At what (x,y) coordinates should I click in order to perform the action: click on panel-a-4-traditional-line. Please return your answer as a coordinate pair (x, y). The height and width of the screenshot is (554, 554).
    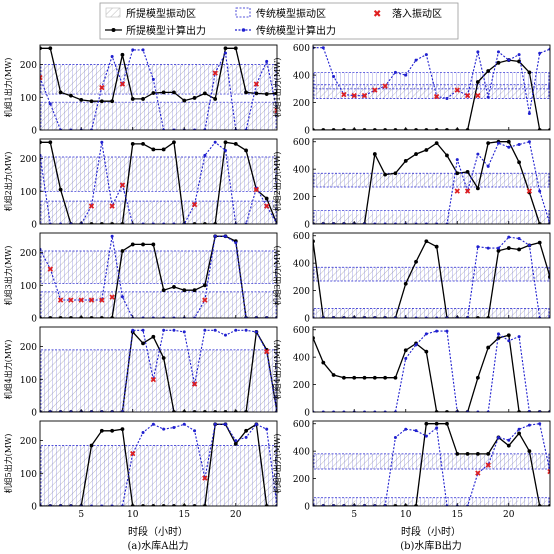
    Looking at the image, I should click on (158, 370).